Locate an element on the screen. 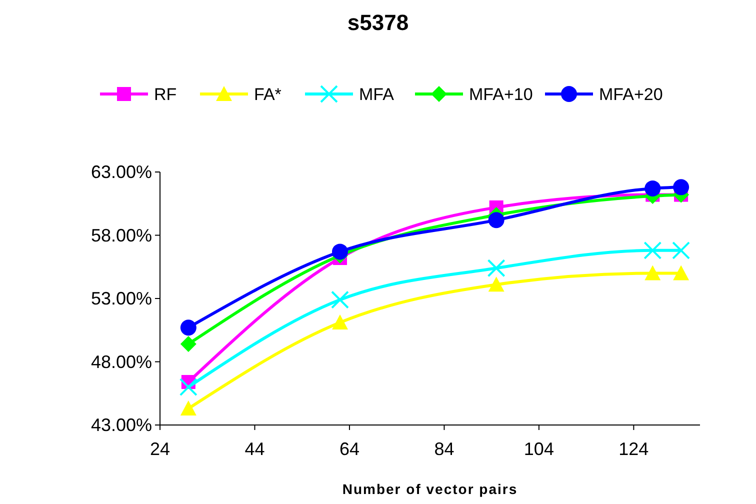 Image resolution: width=756 pixels, height=504 pixels. x-tick-label: 24 is located at coordinates (160, 449).